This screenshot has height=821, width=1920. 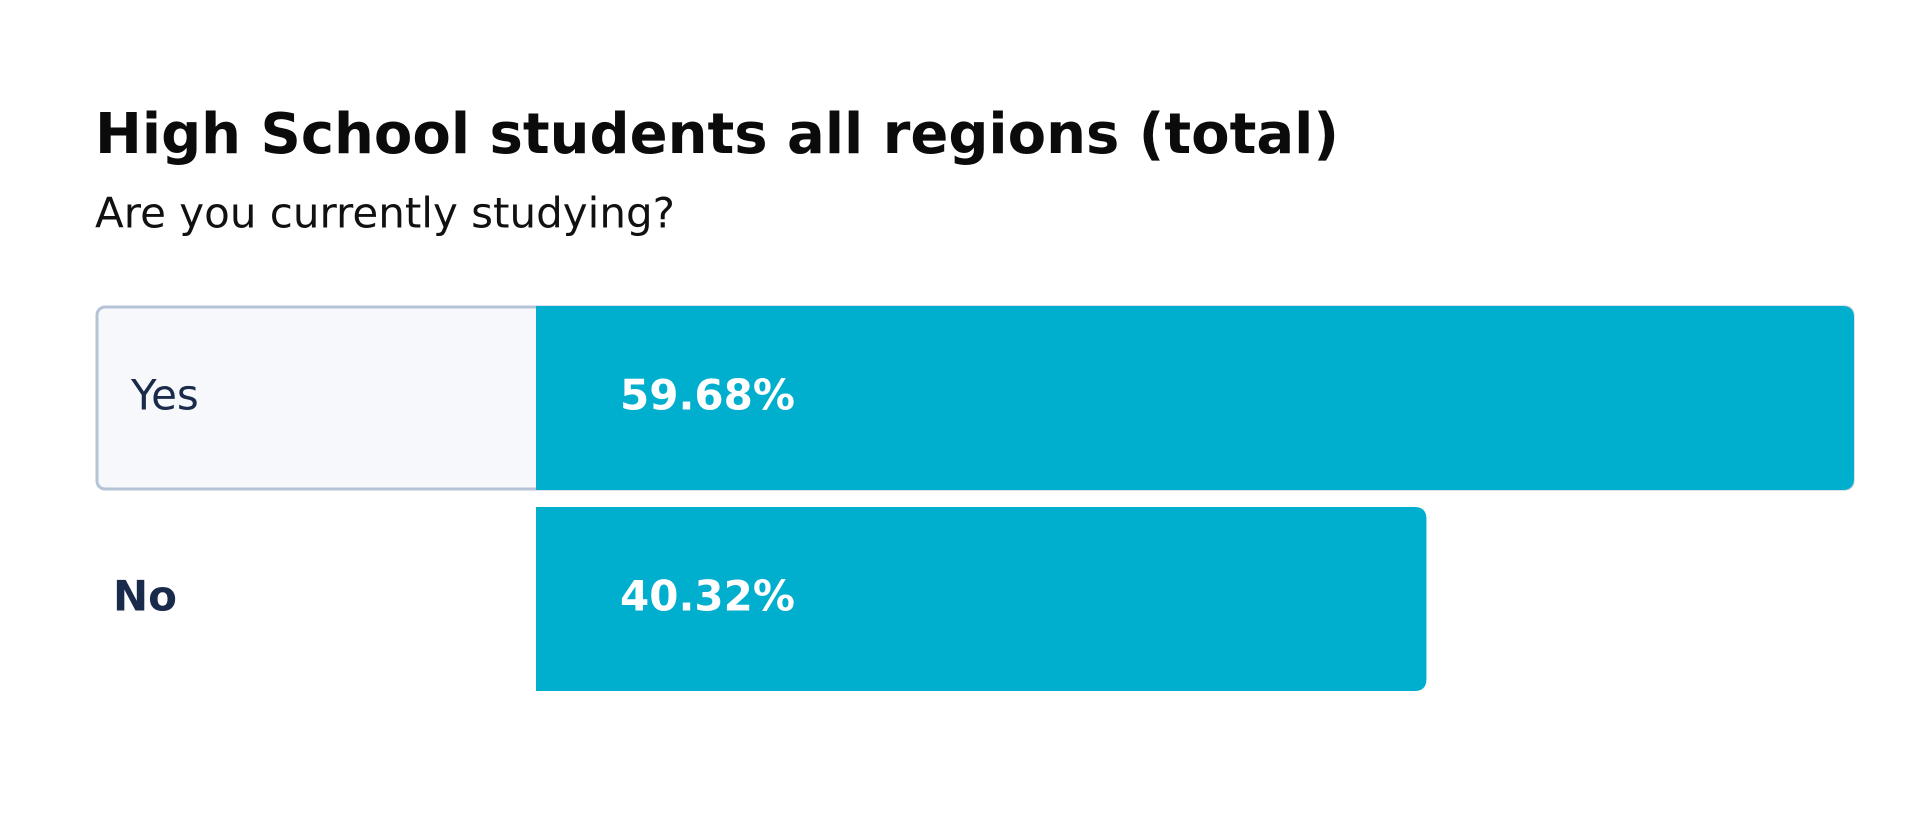 I want to click on chart-title: High School students all regions (total), so click(x=717, y=134).